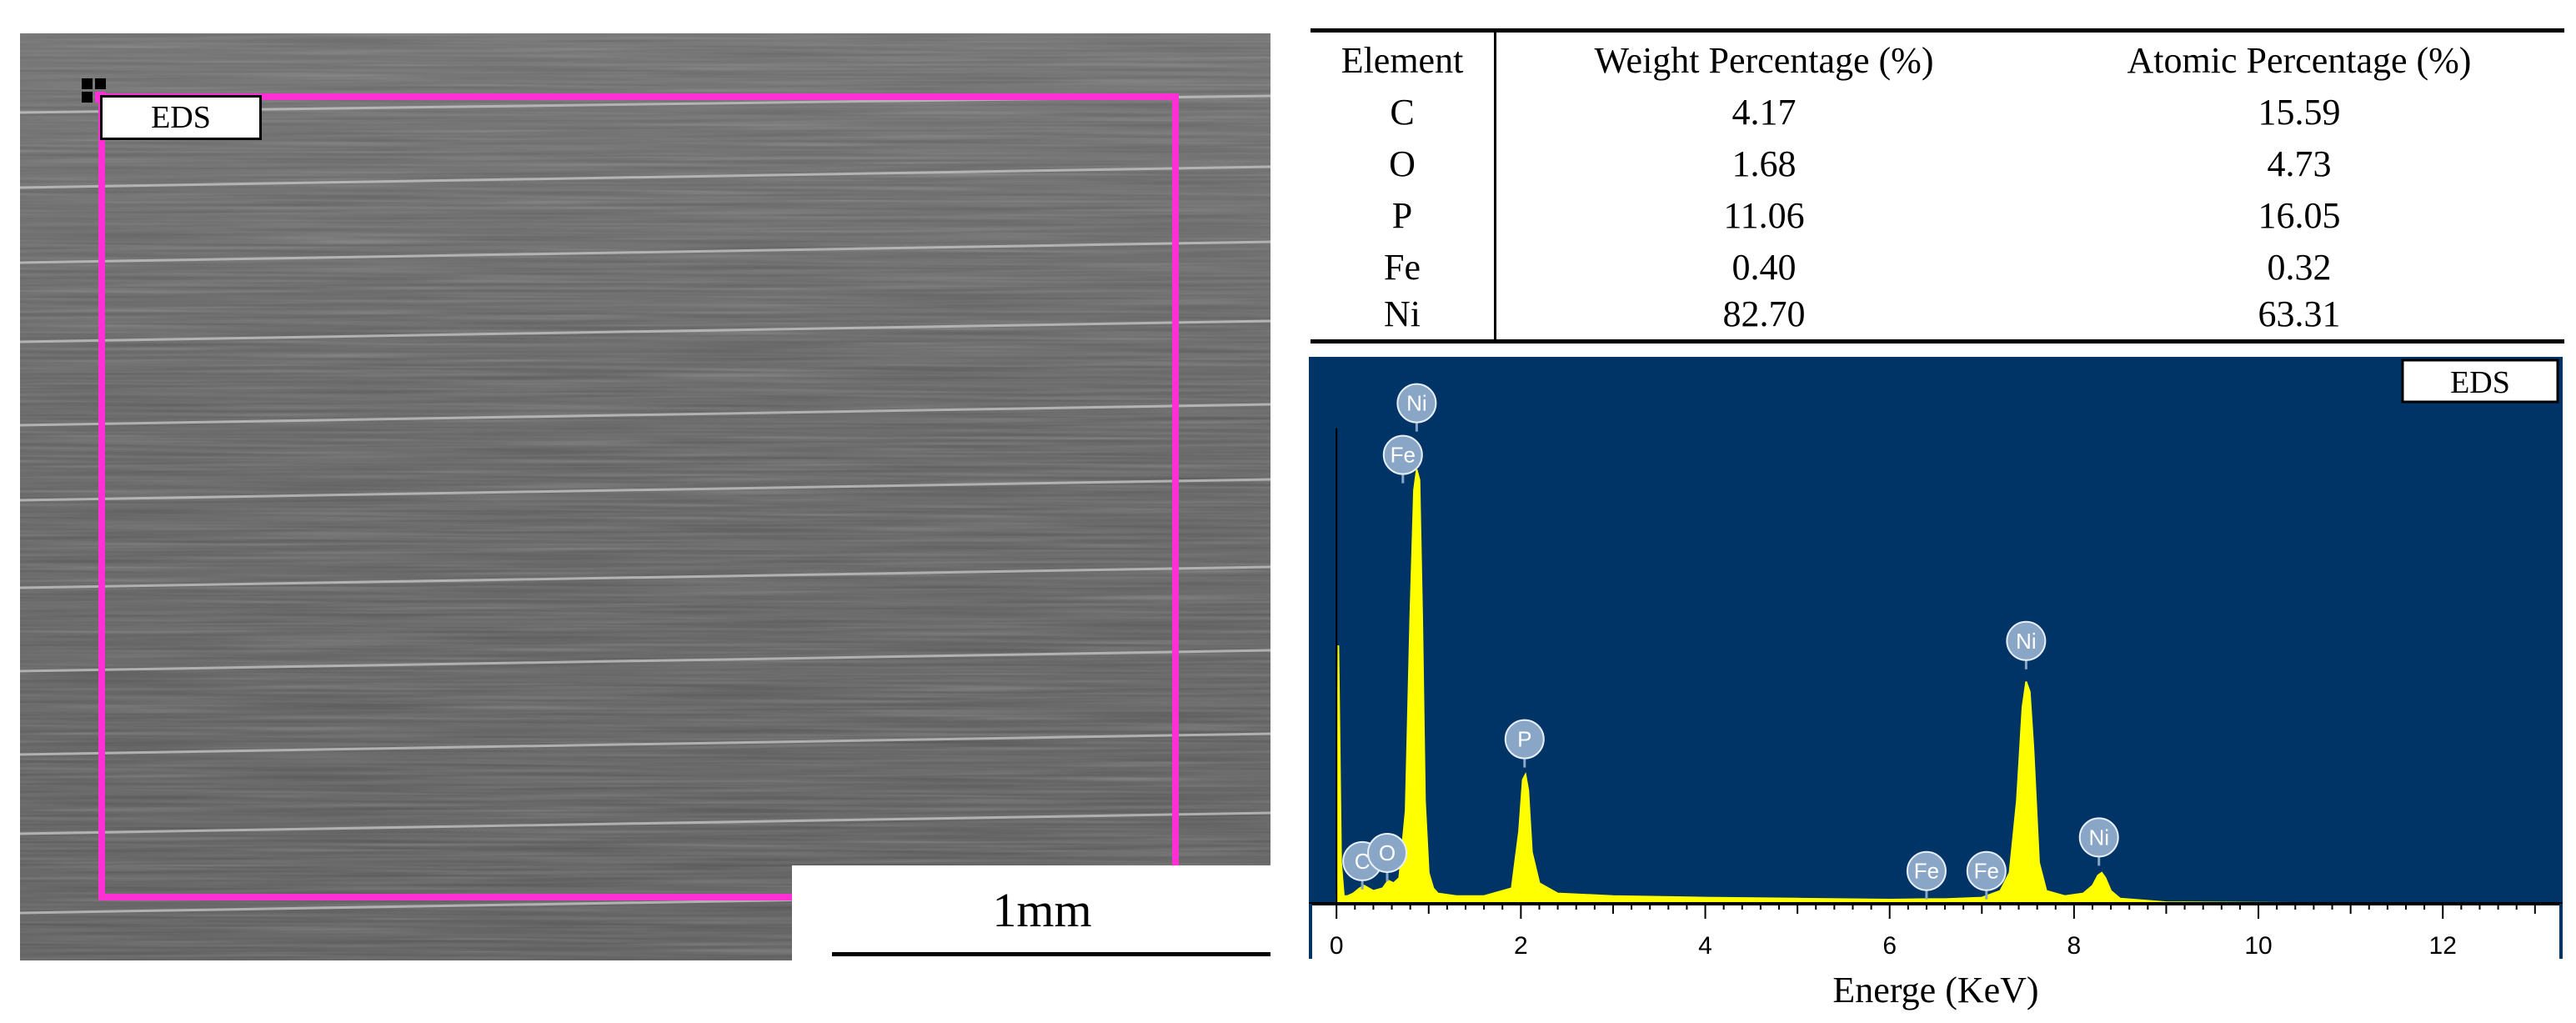 The image size is (2576, 1023). Describe the element at coordinates (1363, 861) in the screenshot. I see `peak-label-text: C` at that location.